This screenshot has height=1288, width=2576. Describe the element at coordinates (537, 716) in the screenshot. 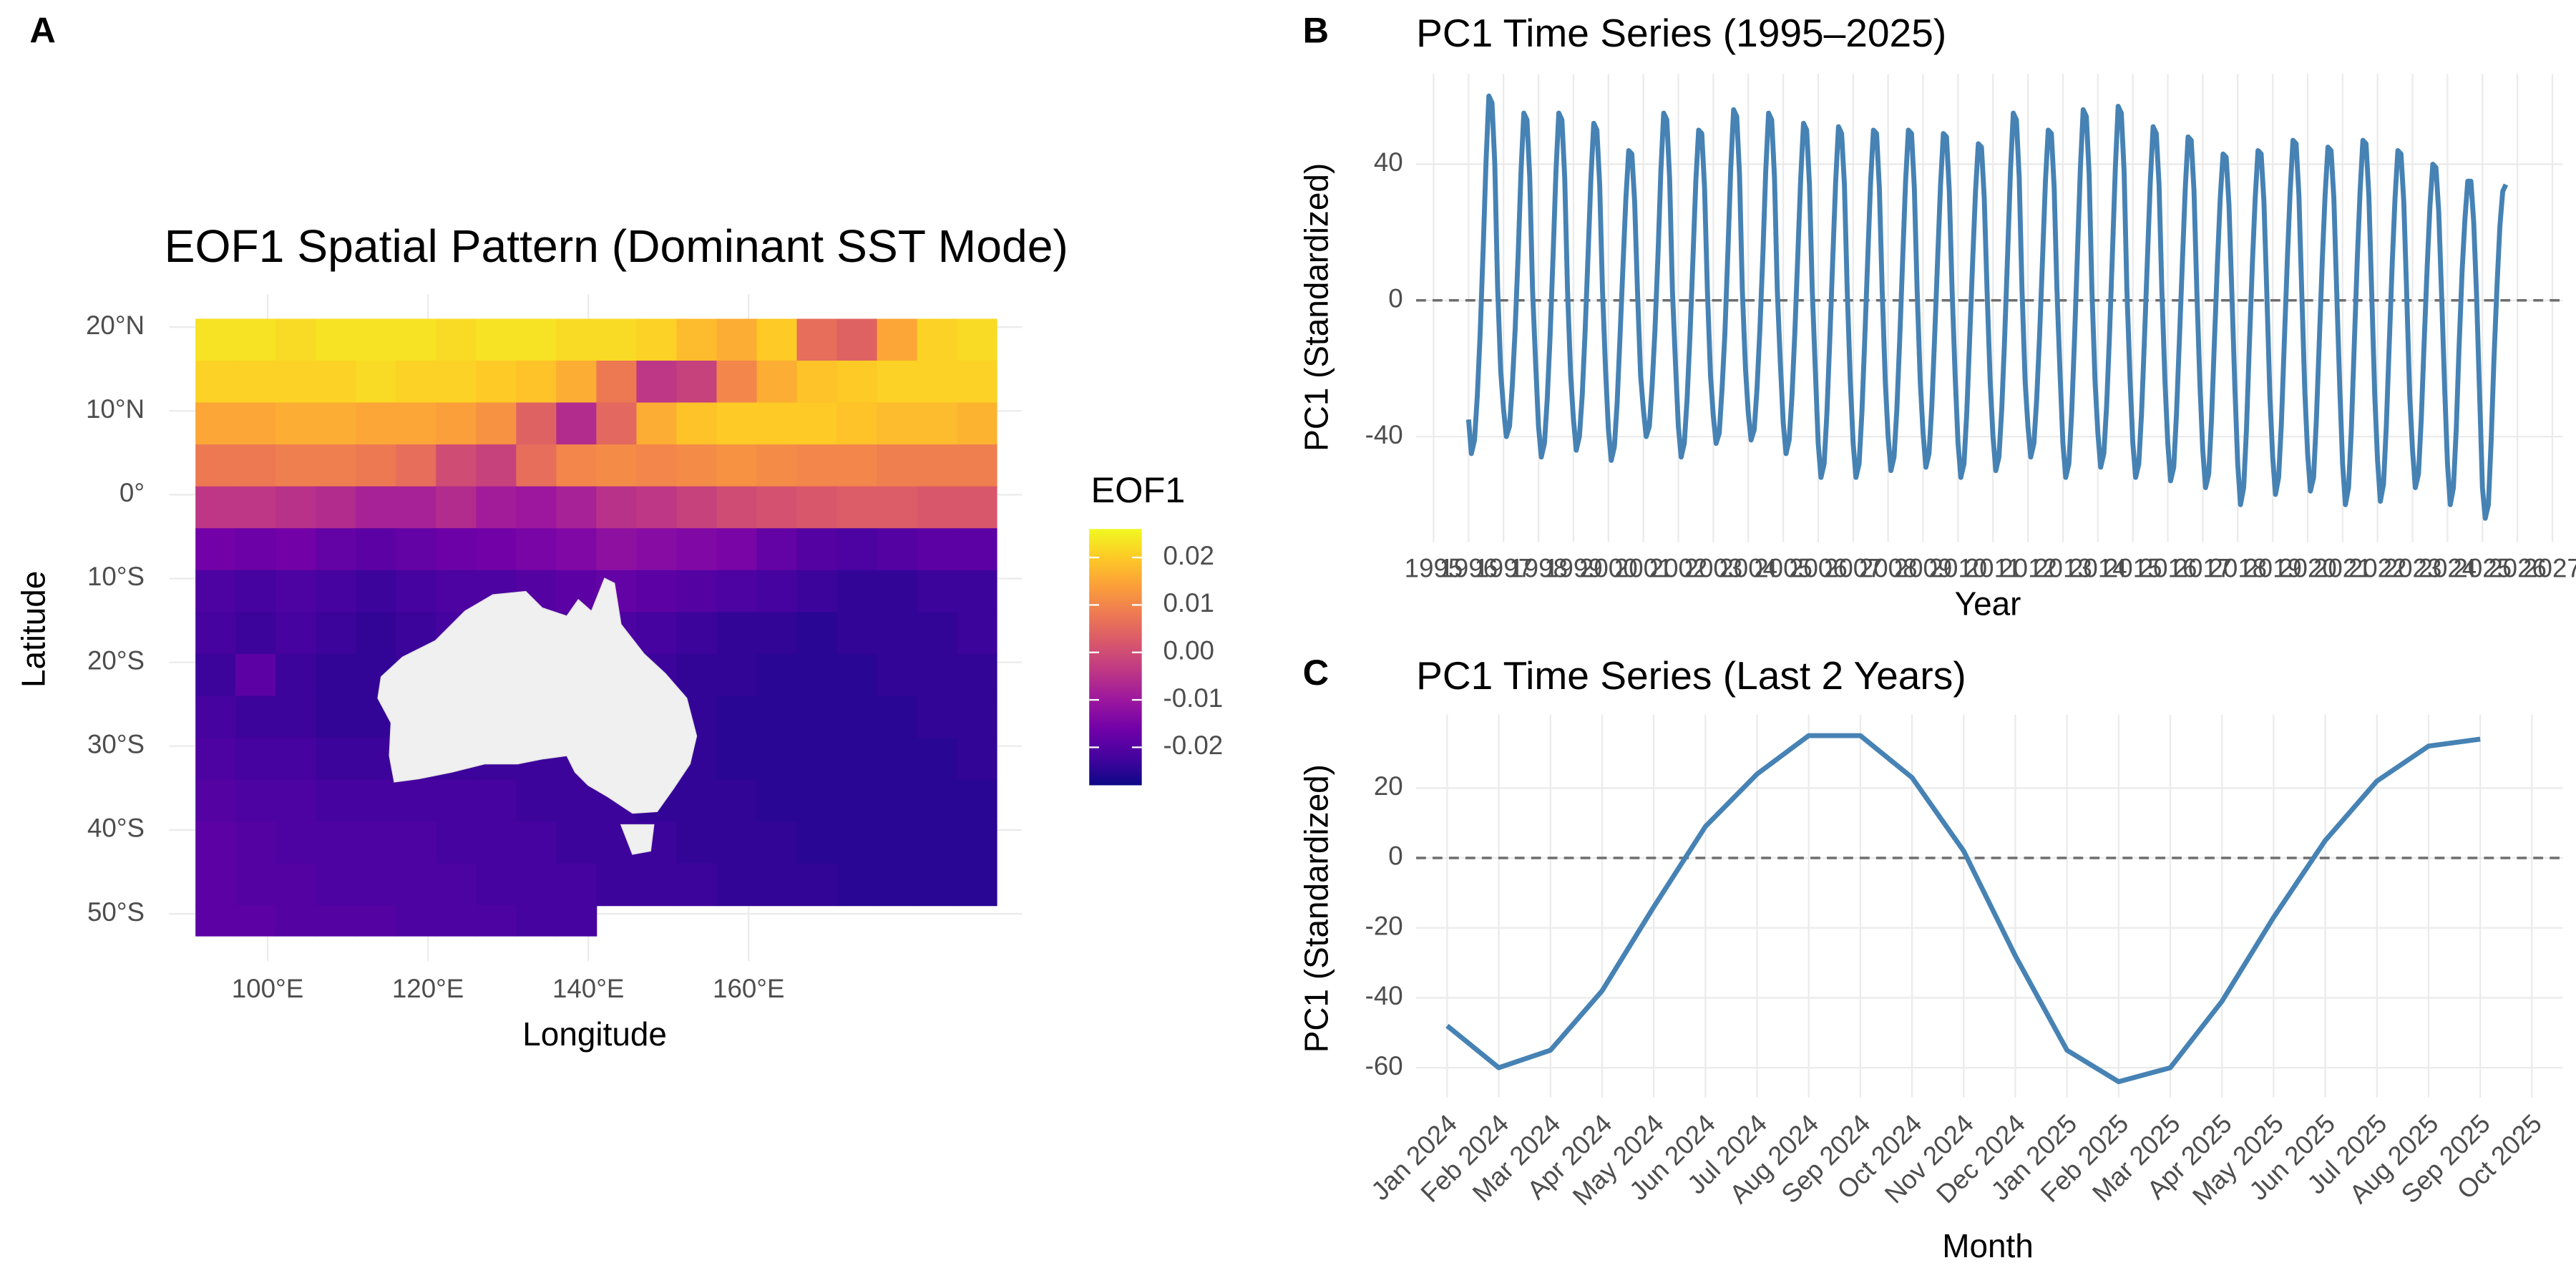

I see `land` at that location.